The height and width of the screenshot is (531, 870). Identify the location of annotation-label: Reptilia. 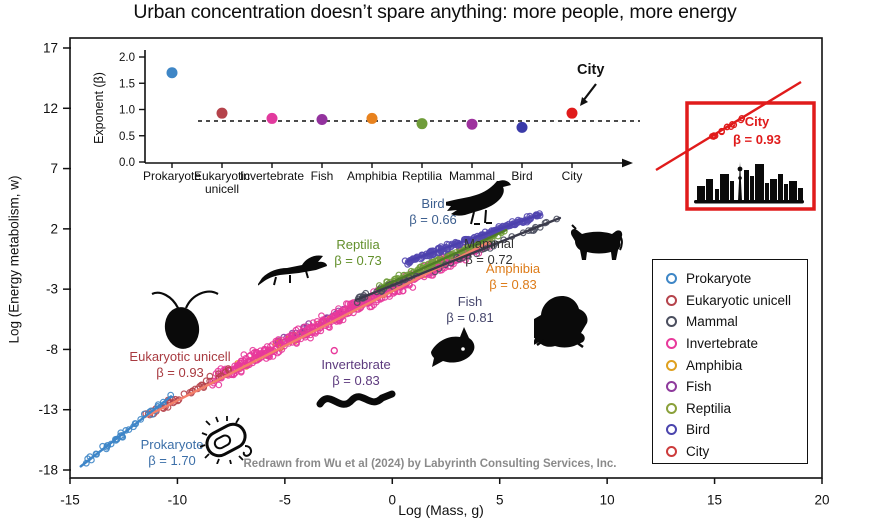
(358, 244).